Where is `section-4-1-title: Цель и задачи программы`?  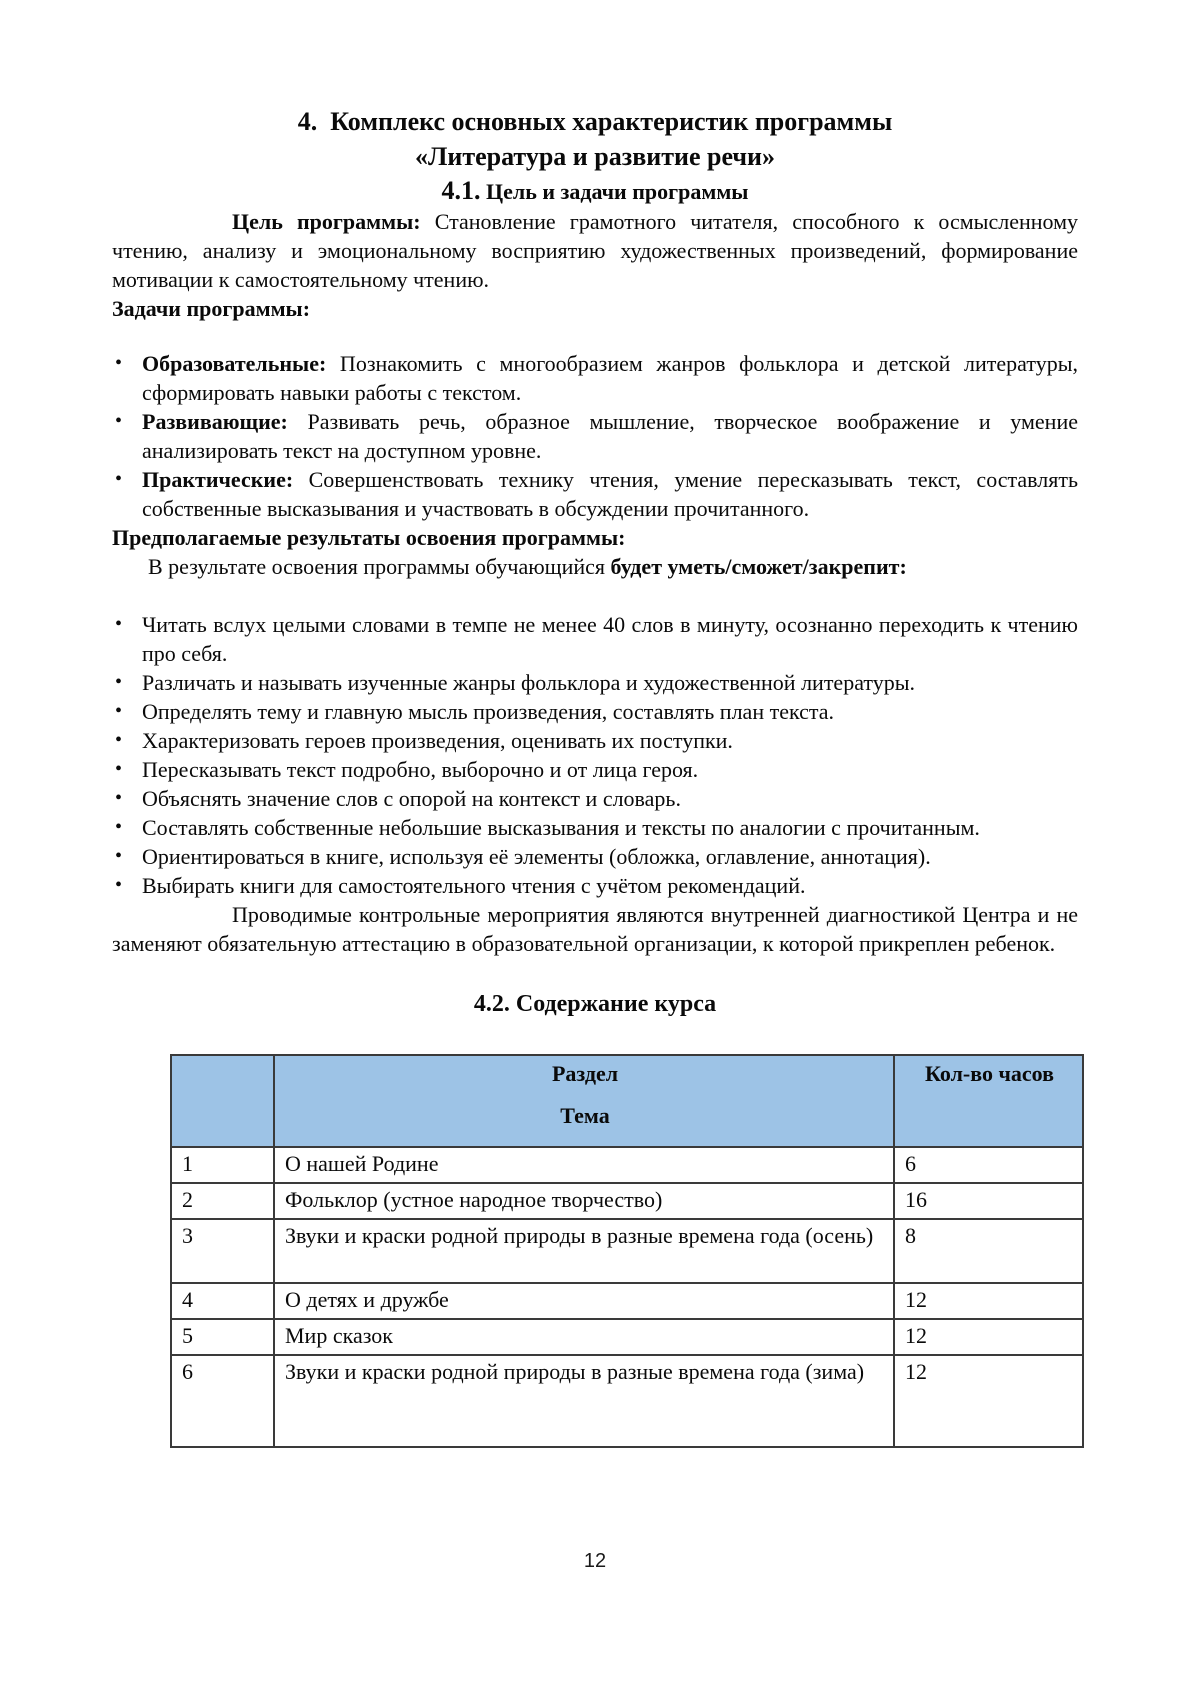
section-4-1-title: Цель и задачи программы is located at coordinates (614, 191).